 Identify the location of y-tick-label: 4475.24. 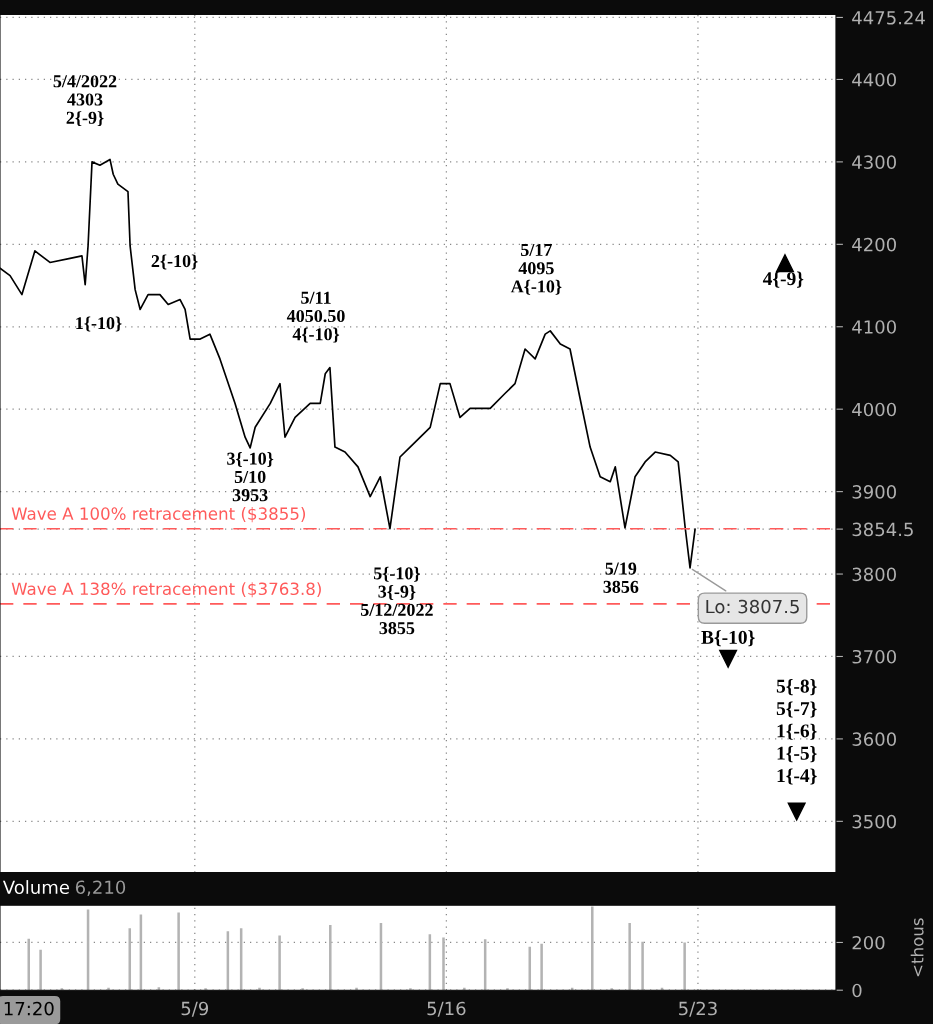
(888, 17).